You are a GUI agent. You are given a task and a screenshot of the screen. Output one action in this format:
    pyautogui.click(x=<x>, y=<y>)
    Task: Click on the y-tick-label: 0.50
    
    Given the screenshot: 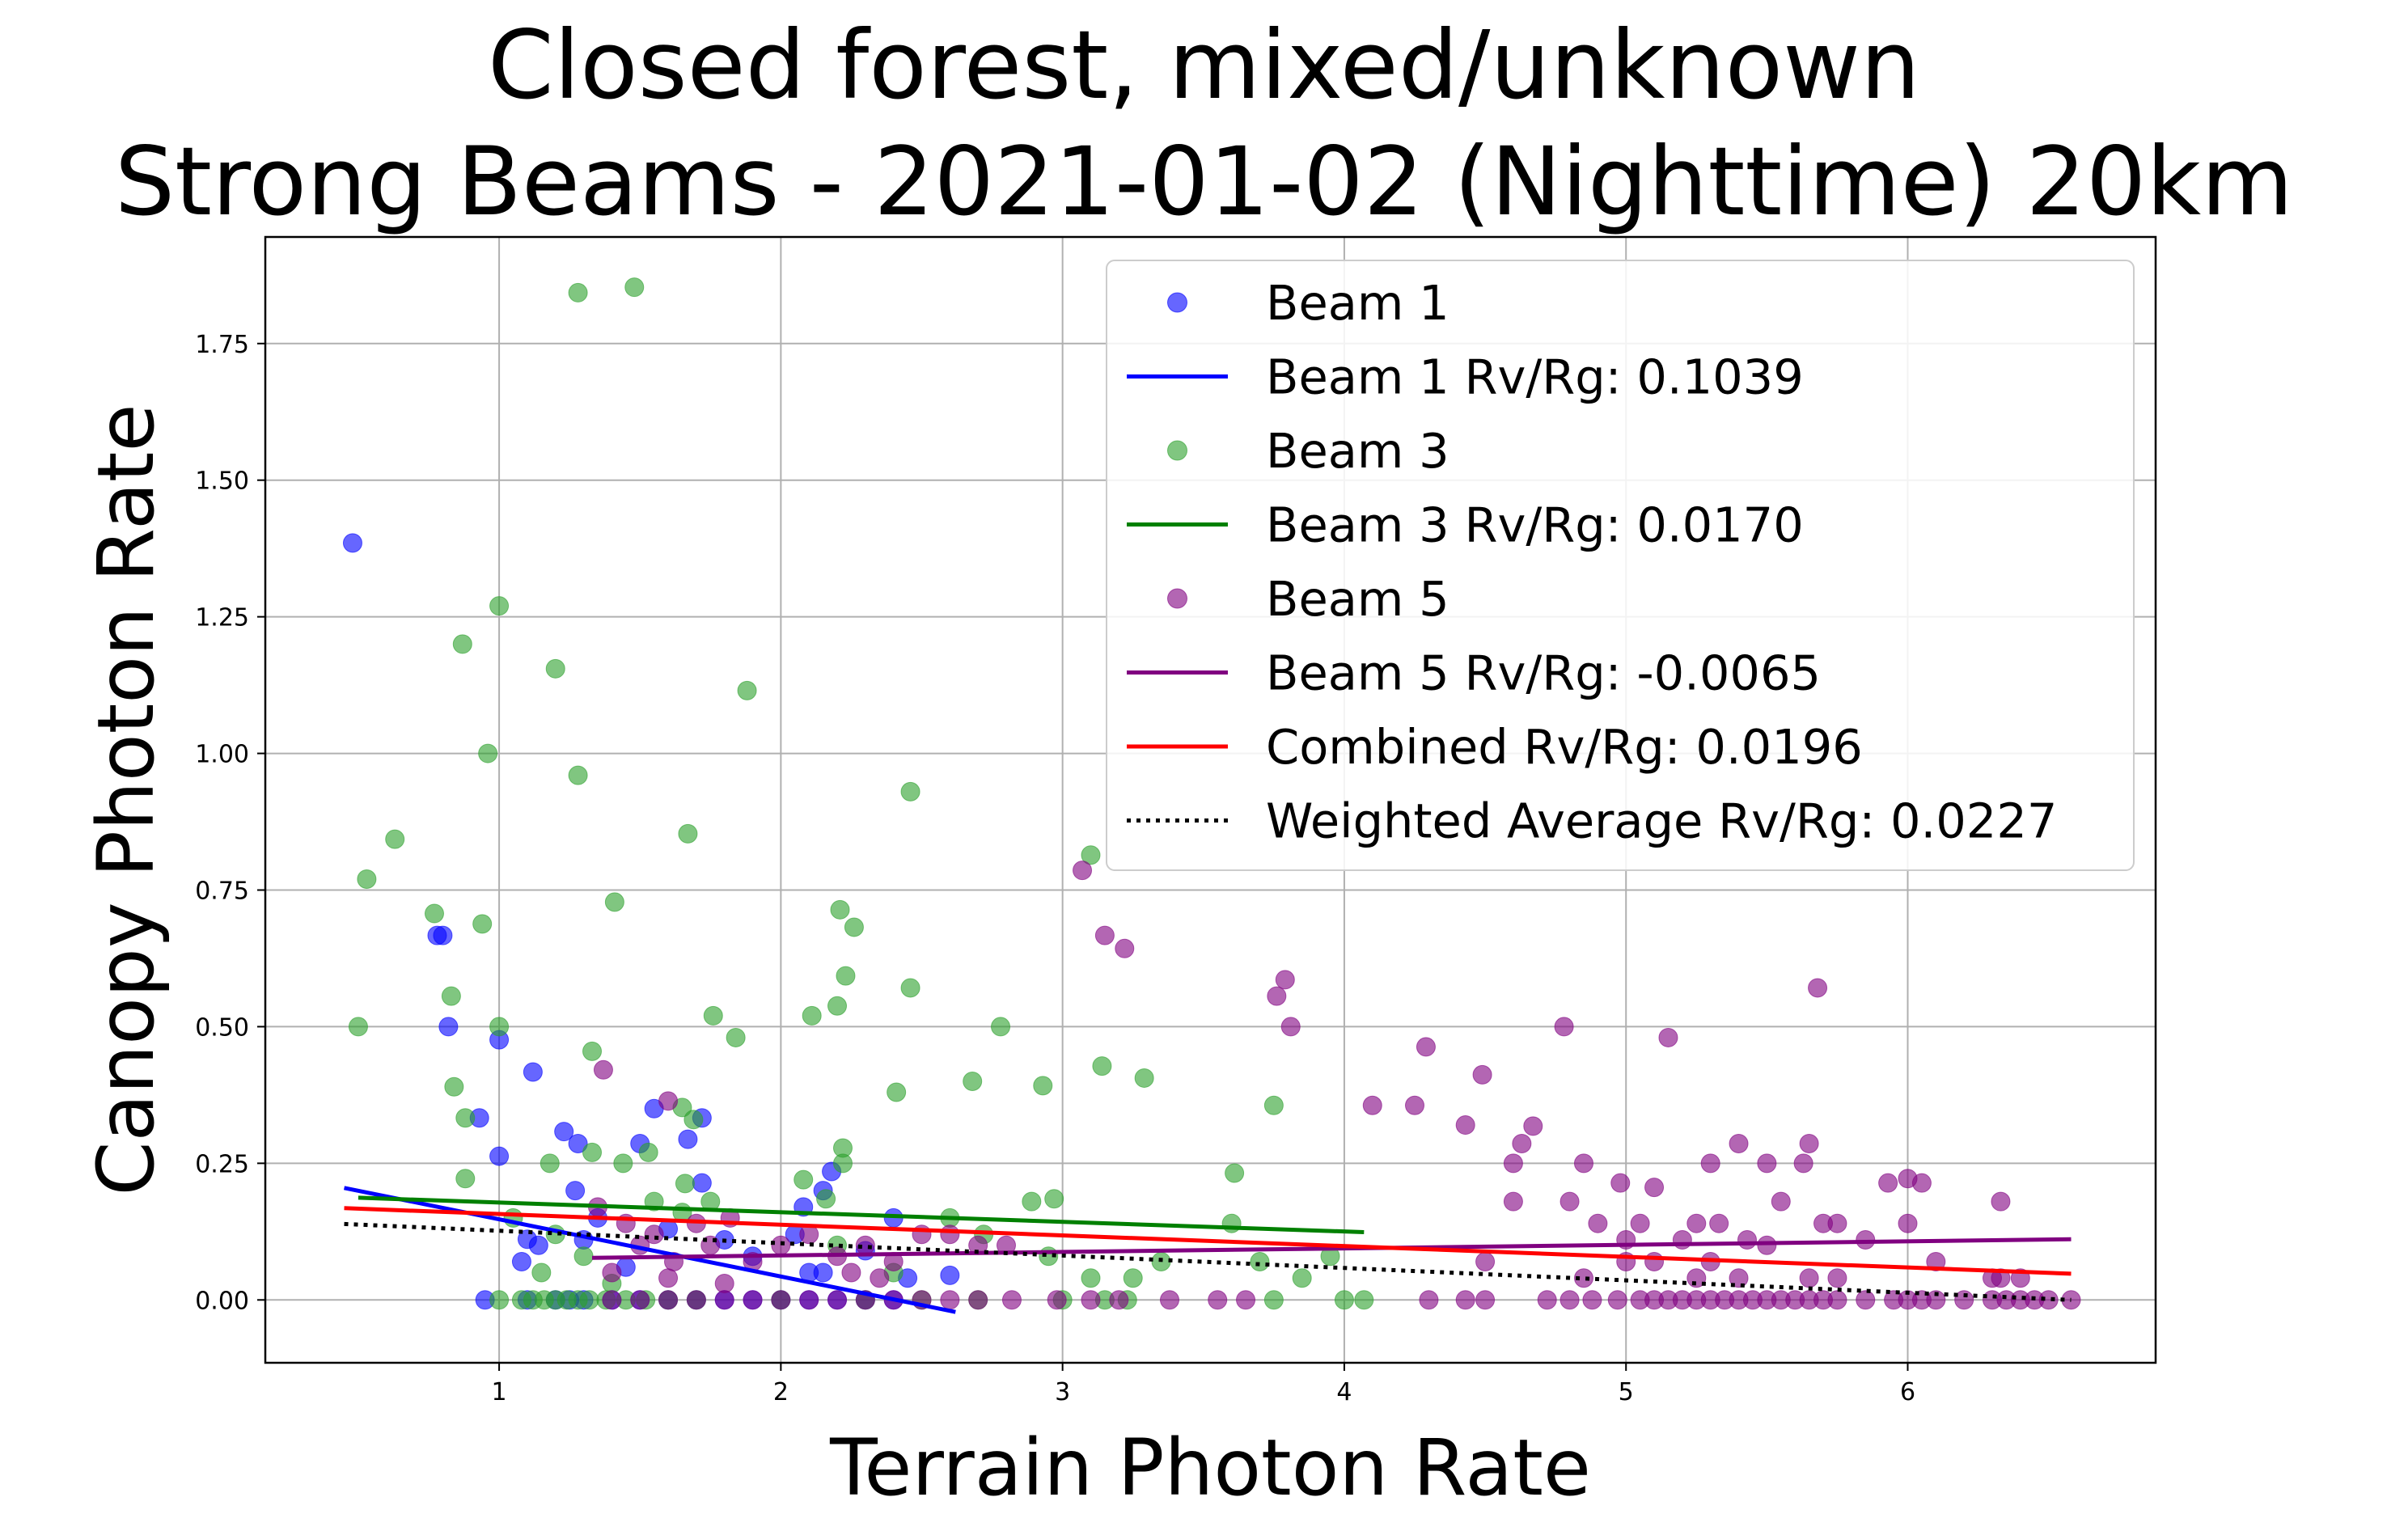 What is the action you would take?
    pyautogui.click(x=222, y=1027)
    